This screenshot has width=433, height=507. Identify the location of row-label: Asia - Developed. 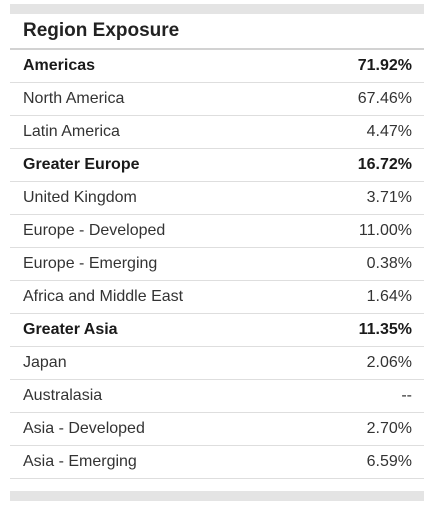
(84, 428).